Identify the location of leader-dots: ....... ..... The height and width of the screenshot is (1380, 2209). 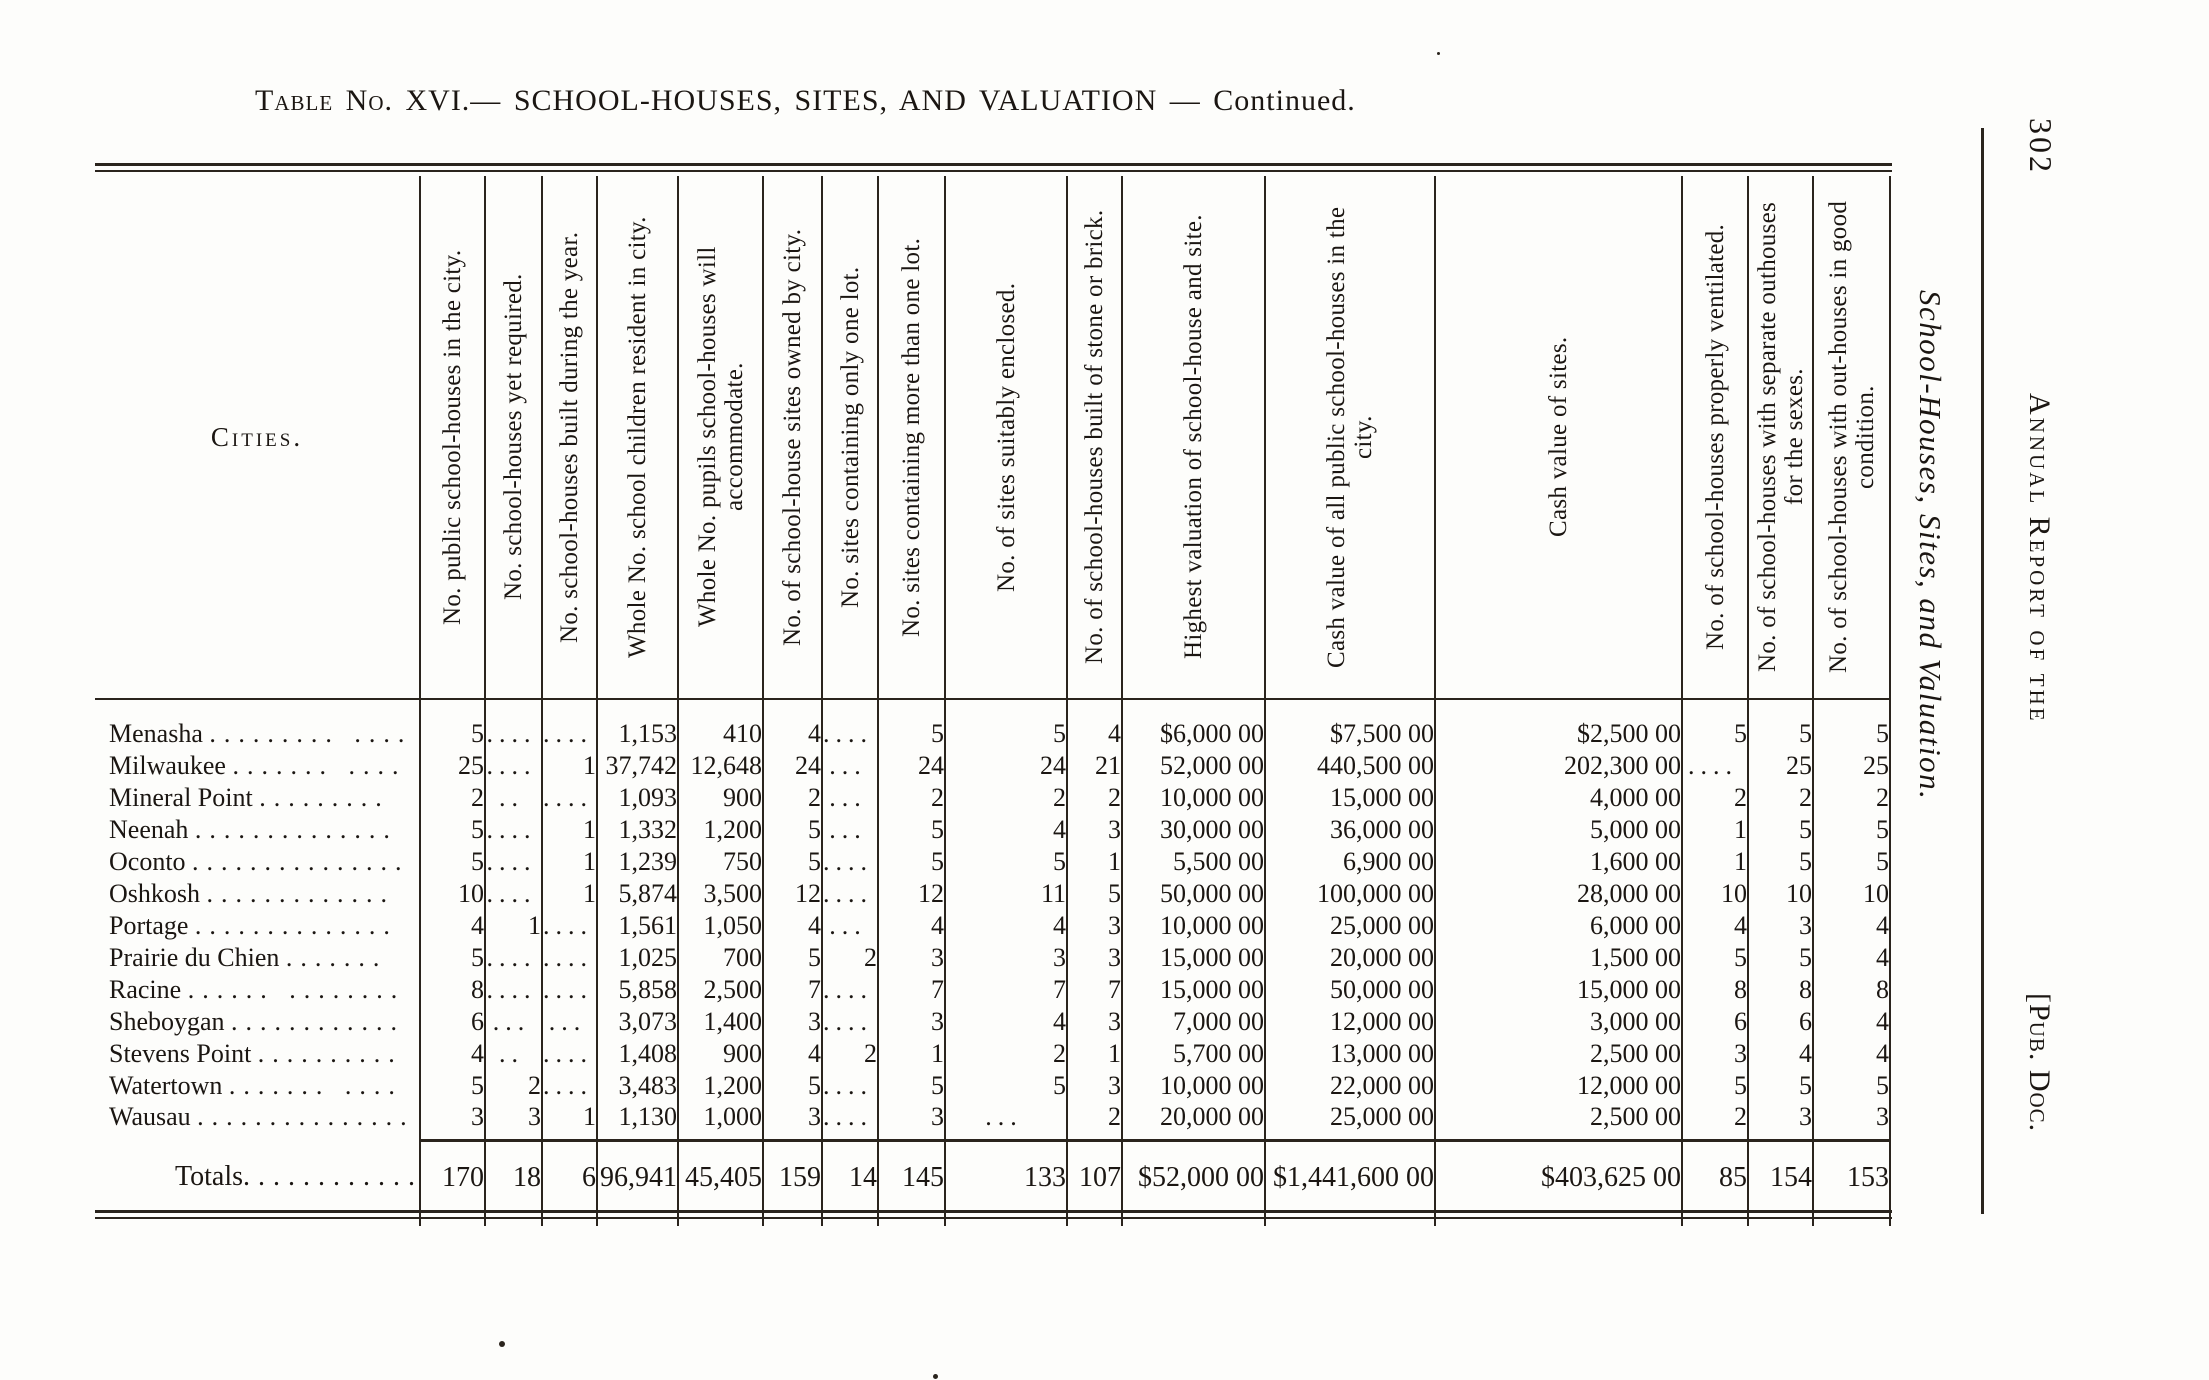
(315, 1085).